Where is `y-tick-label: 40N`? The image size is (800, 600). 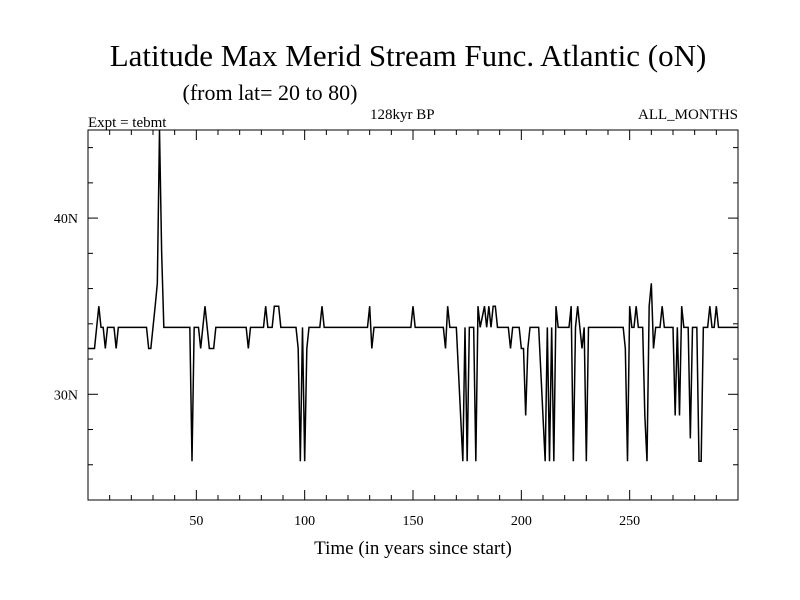 y-tick-label: 40N is located at coordinates (66, 219).